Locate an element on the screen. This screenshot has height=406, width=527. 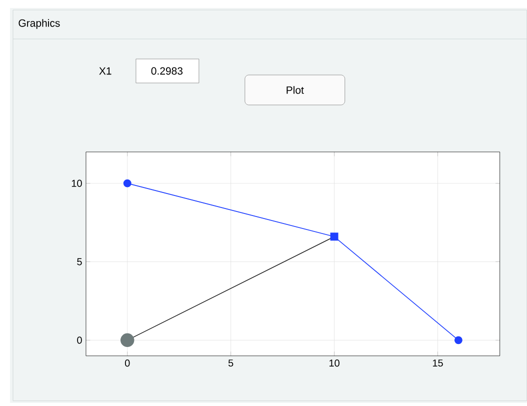
y-tick-label: 0 is located at coordinates (79, 340).